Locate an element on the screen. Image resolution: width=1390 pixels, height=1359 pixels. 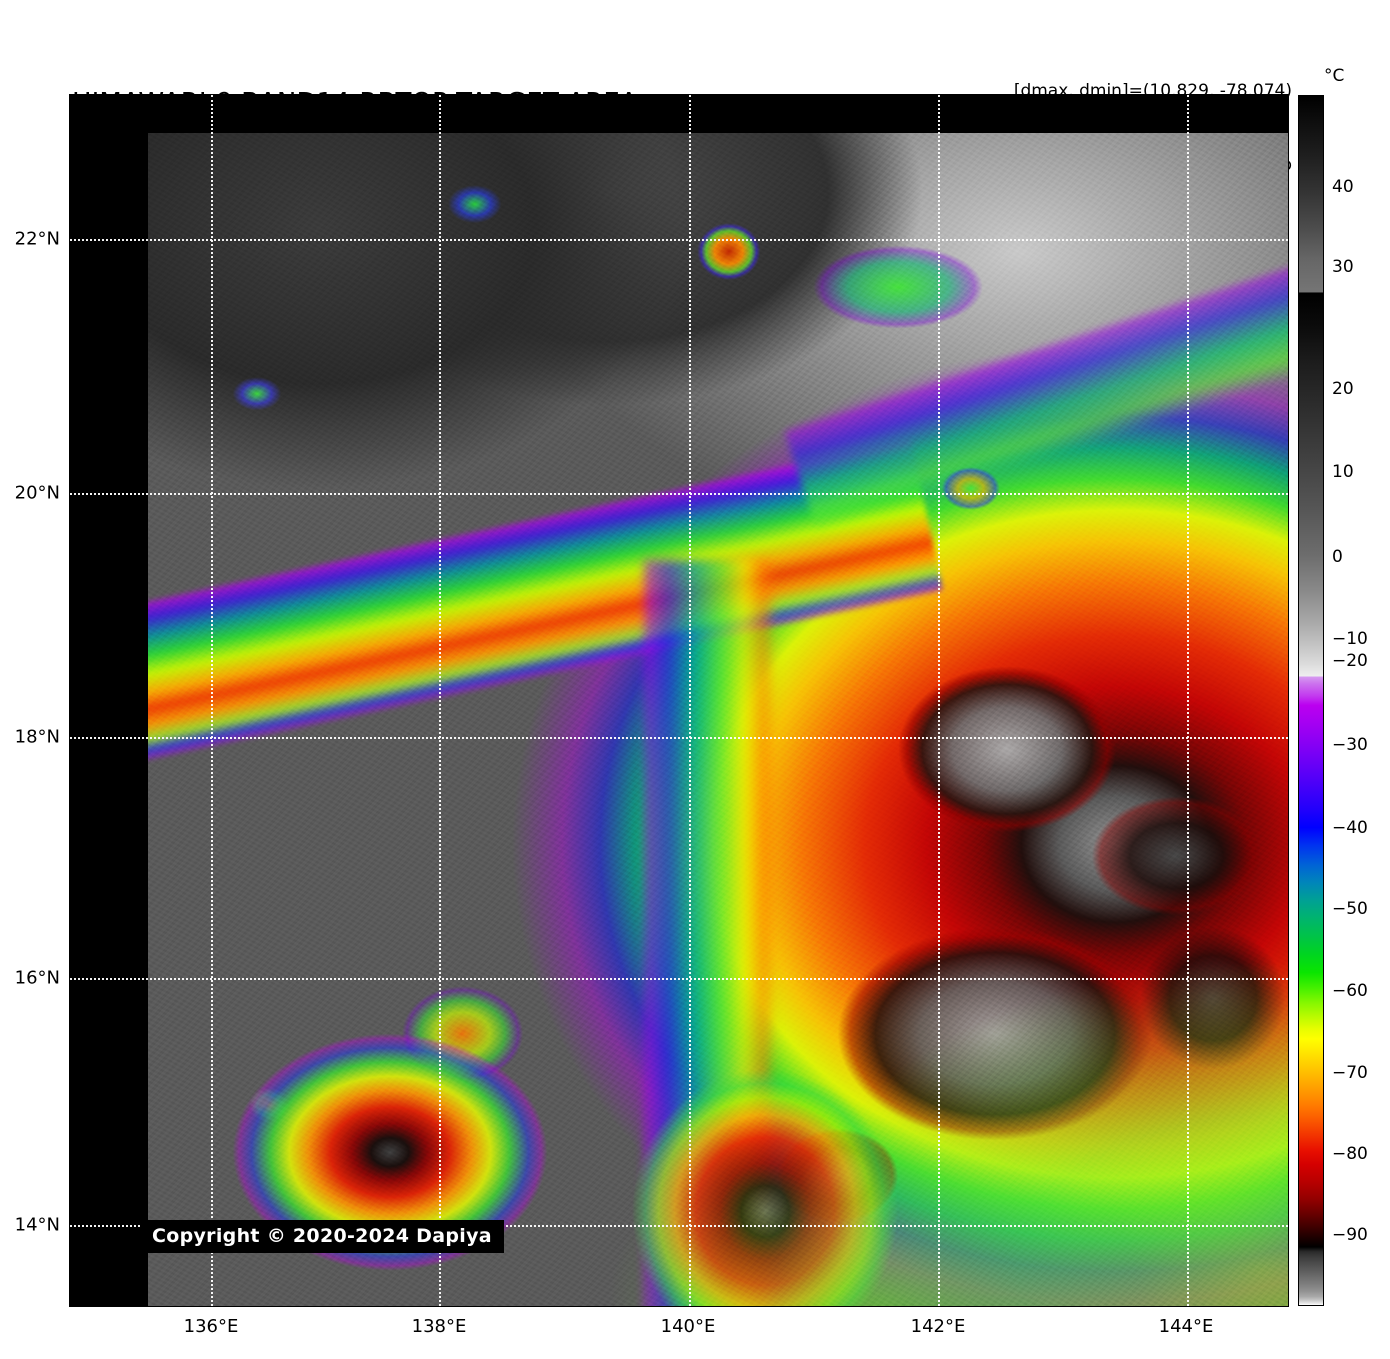
colorbar-tick-0: 0 is located at coordinates (1337, 557).